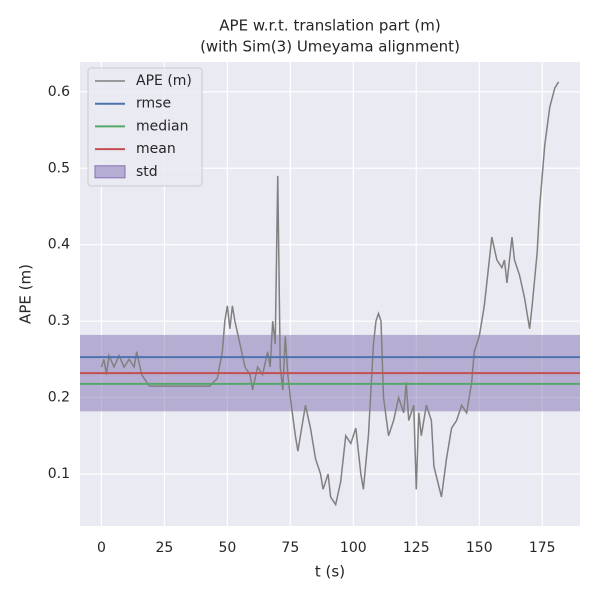 This screenshot has width=600, height=600. I want to click on x-tick-label: 75, so click(290, 548).